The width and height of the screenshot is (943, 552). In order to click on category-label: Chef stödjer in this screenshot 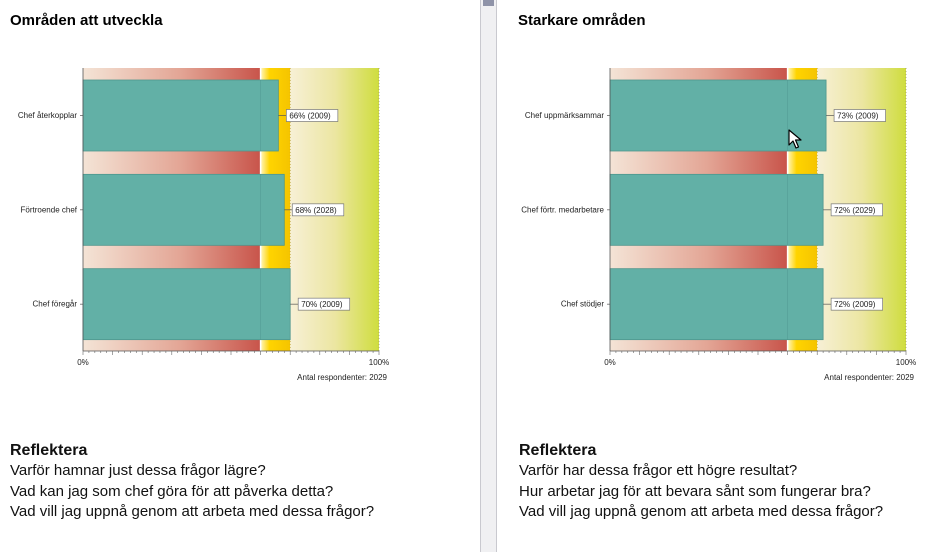, I will do `click(582, 304)`.